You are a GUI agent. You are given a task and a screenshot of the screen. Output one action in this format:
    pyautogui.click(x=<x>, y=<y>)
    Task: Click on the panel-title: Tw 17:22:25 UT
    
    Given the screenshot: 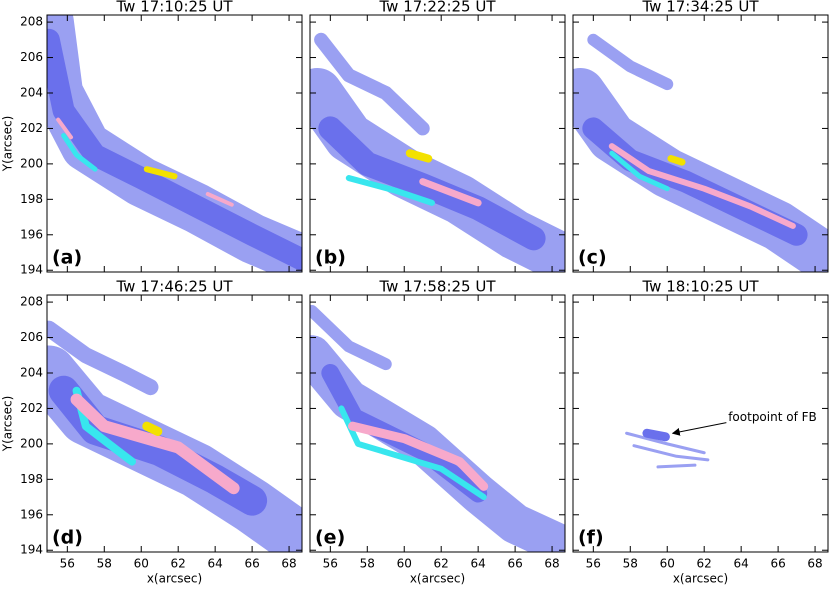 What is the action you would take?
    pyautogui.click(x=438, y=8)
    